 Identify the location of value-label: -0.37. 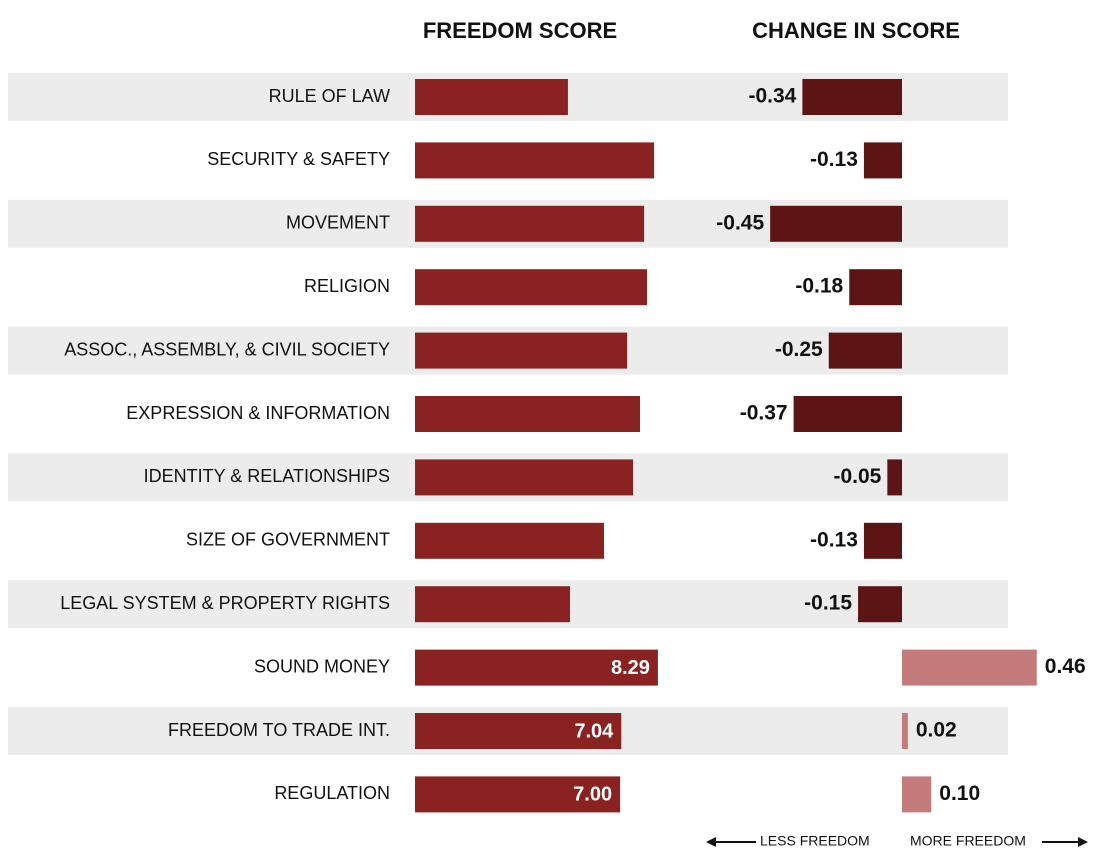
(764, 413).